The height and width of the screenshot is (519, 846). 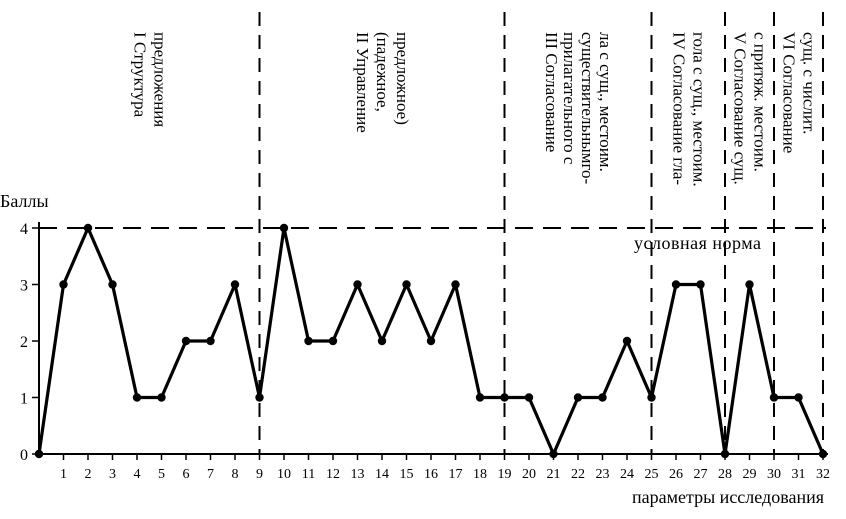 What do you see at coordinates (551, 92) in the screenshot?
I see `section-label: III Согласование` at bounding box center [551, 92].